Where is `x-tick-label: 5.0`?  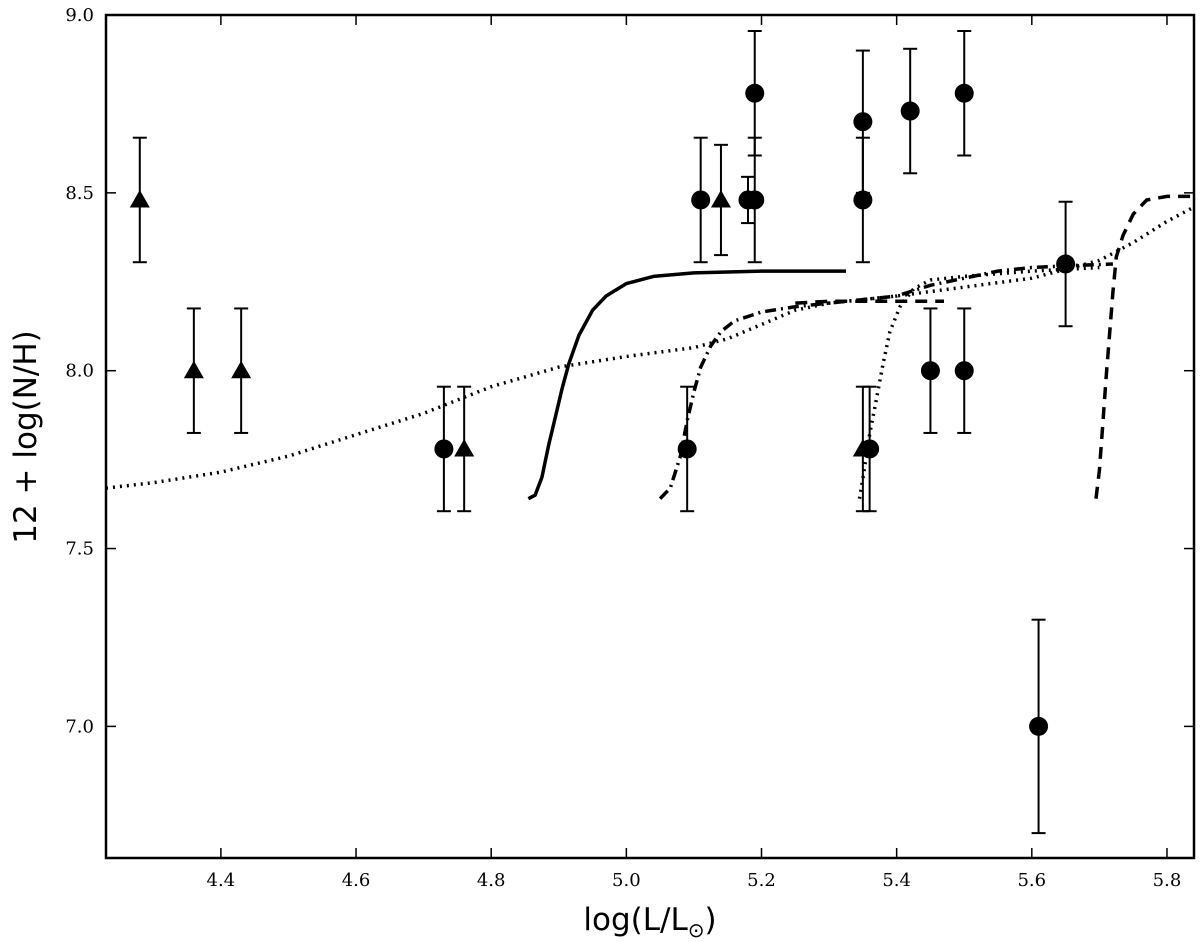
x-tick-label: 5.0 is located at coordinates (626, 880).